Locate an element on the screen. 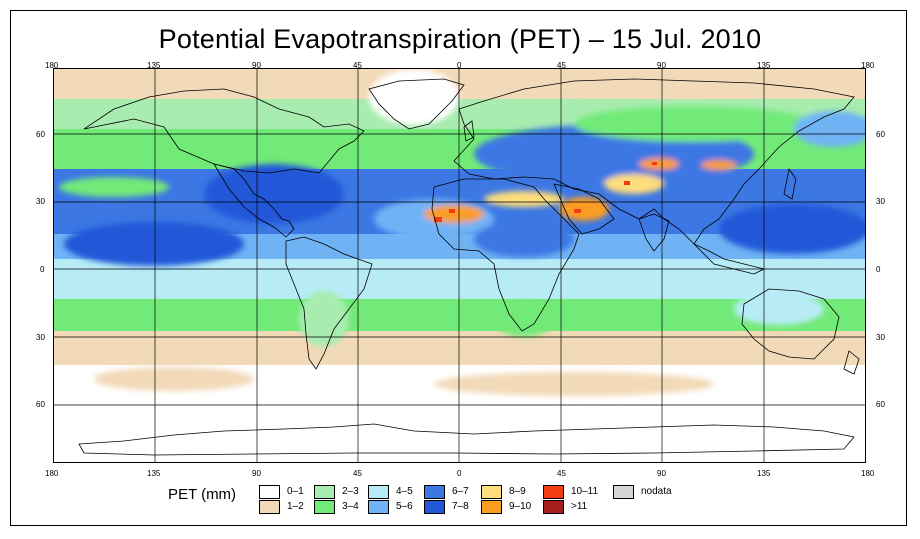 This screenshot has height=539, width=920. legend-label: 7–8 is located at coordinates (460, 506).